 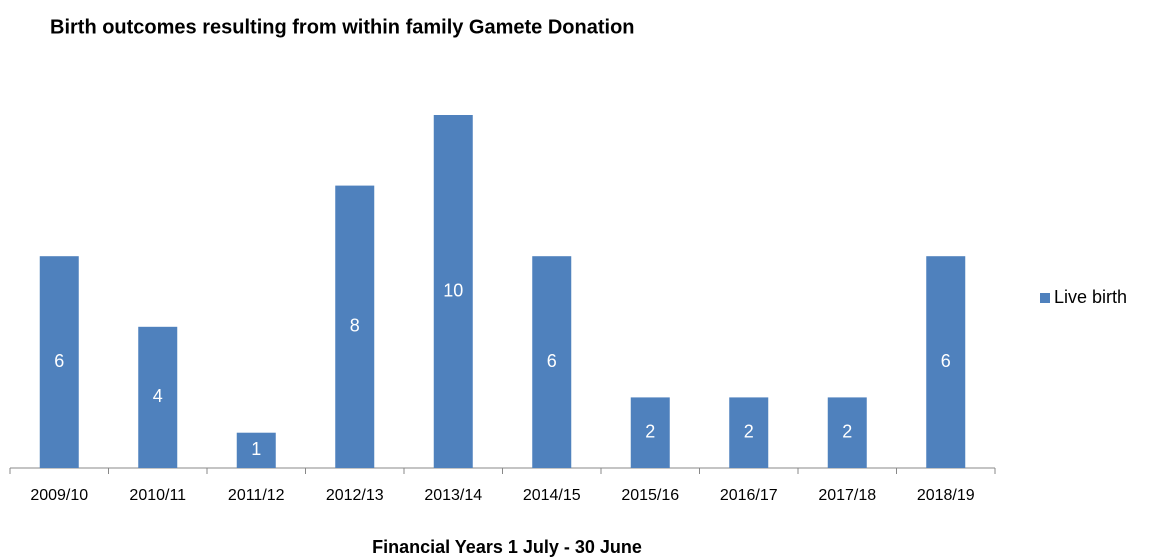 What do you see at coordinates (552, 495) in the screenshot?
I see `x-tick-label: 2014/15` at bounding box center [552, 495].